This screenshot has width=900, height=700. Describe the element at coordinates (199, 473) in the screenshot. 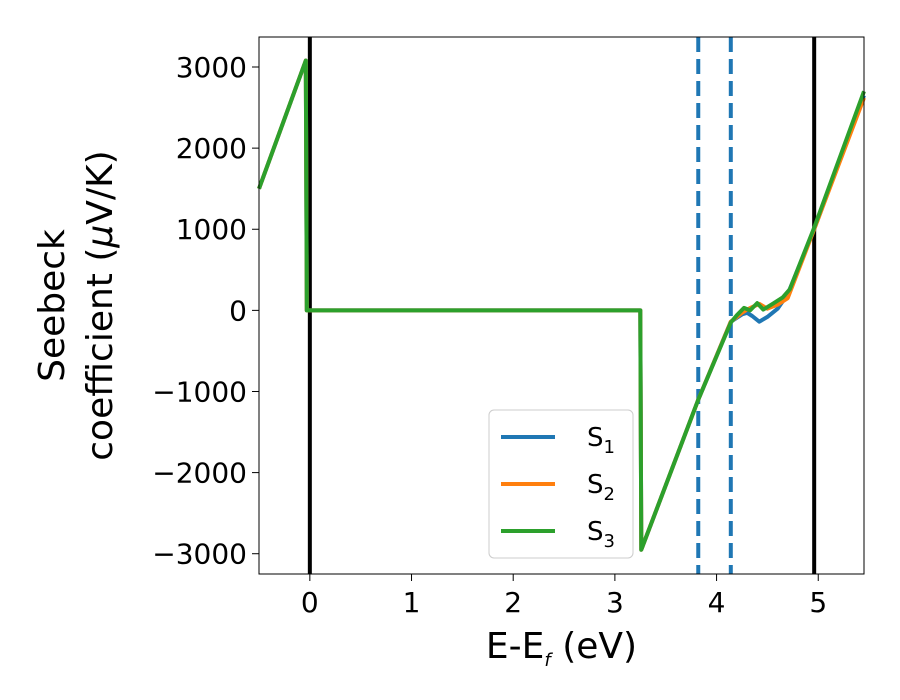

I see `y-tick-label: −2000` at that location.